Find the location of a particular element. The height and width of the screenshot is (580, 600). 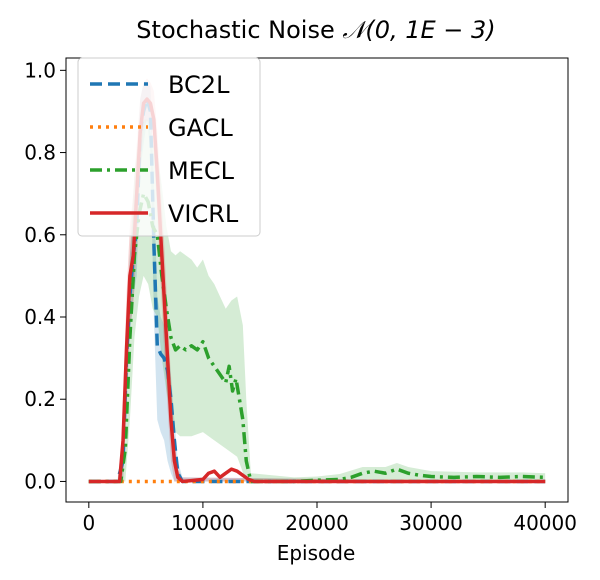

y-tick-label: 0.2 is located at coordinates (40, 399).